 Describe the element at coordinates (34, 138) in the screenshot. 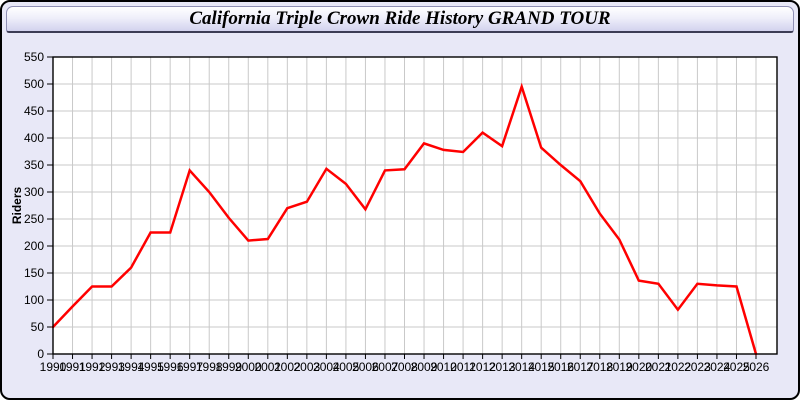

I see `y-tick-label: 400` at that location.